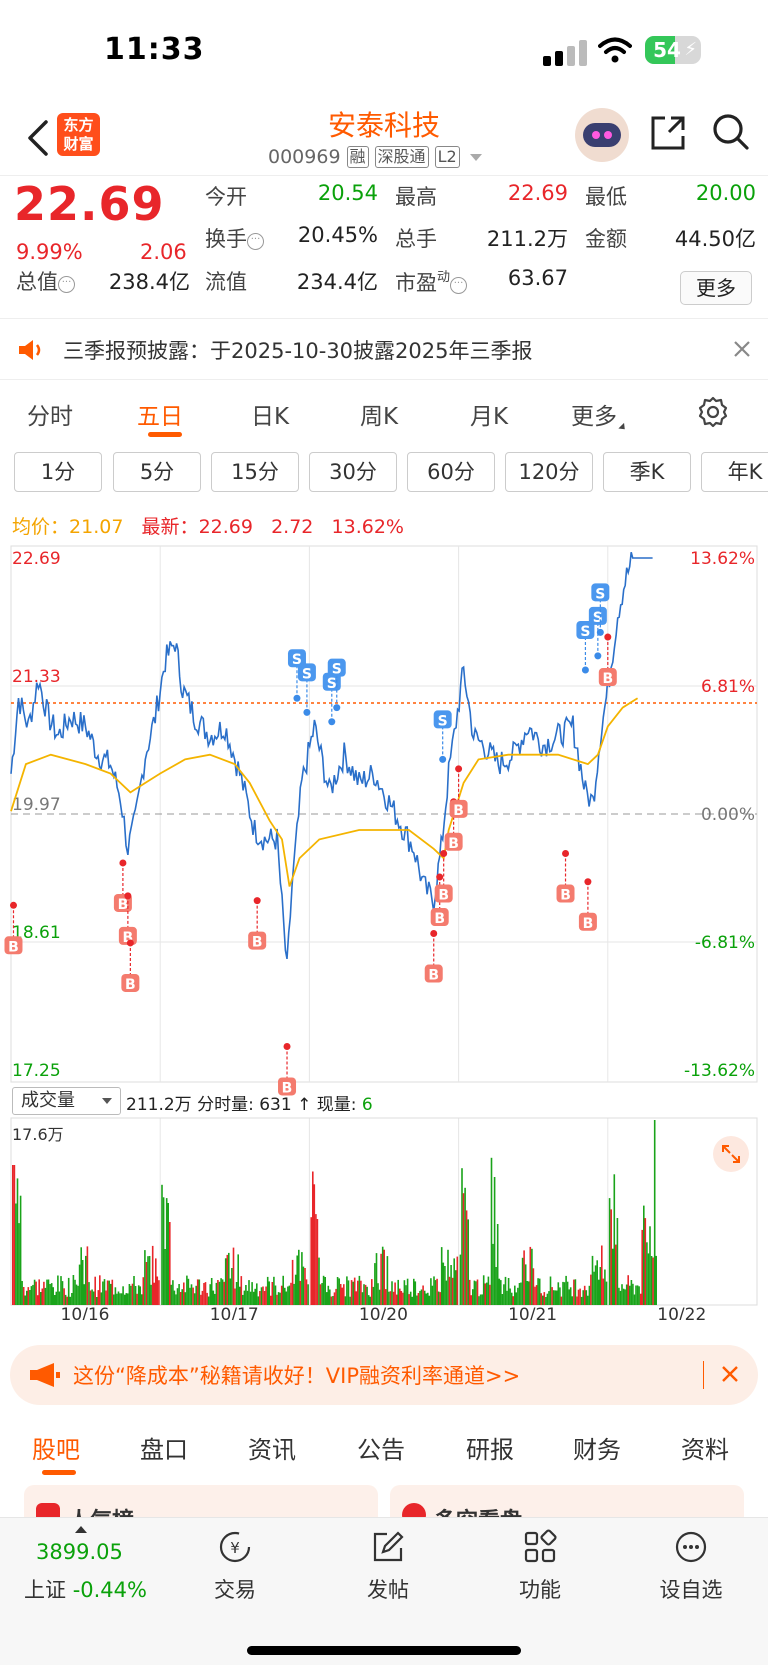 The width and height of the screenshot is (768, 1665). I want to click on search-icon, so click(731, 132).